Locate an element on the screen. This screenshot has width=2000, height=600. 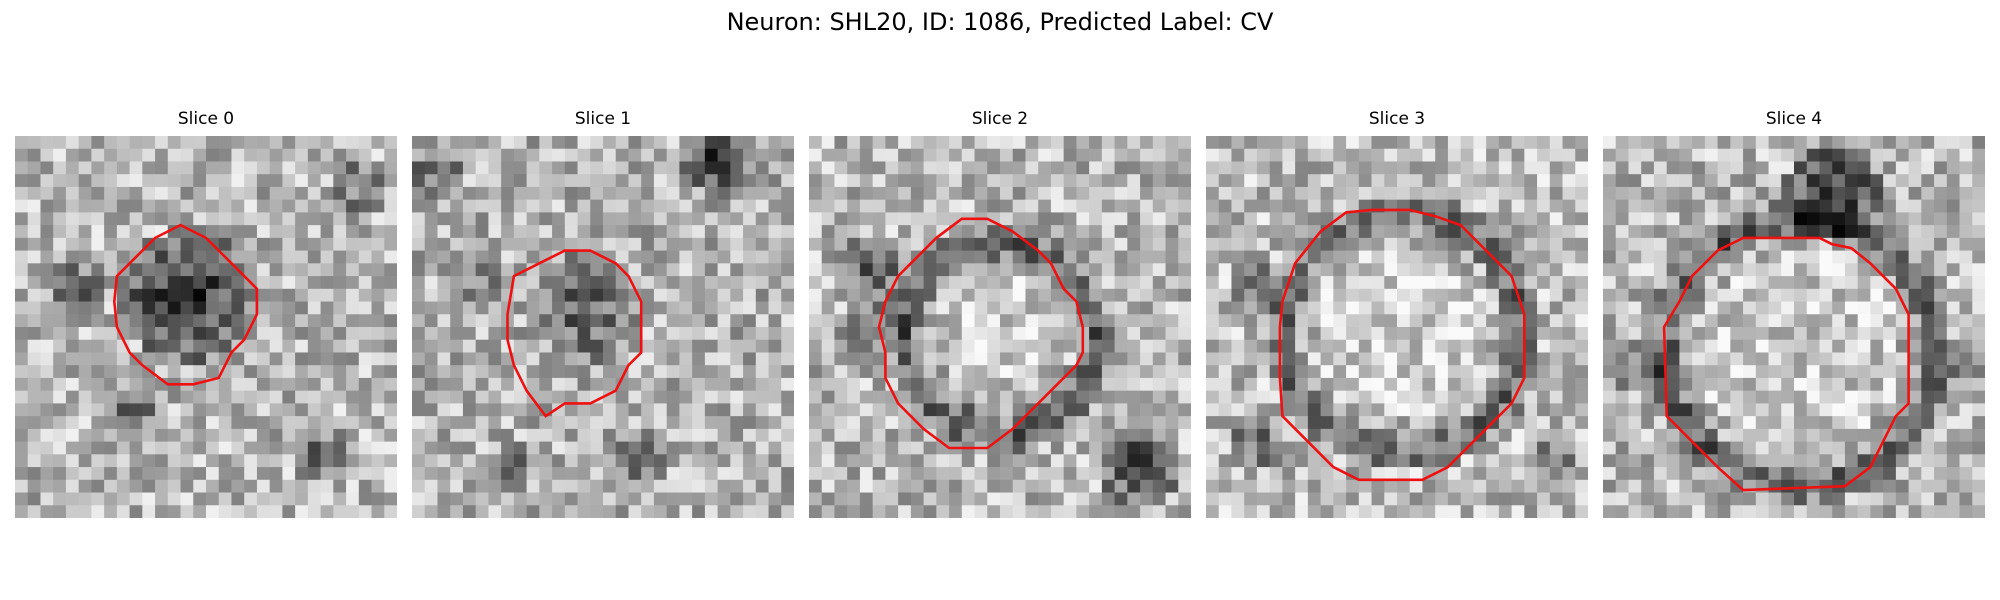
slice-title: Slice 3 is located at coordinates (1397, 119).